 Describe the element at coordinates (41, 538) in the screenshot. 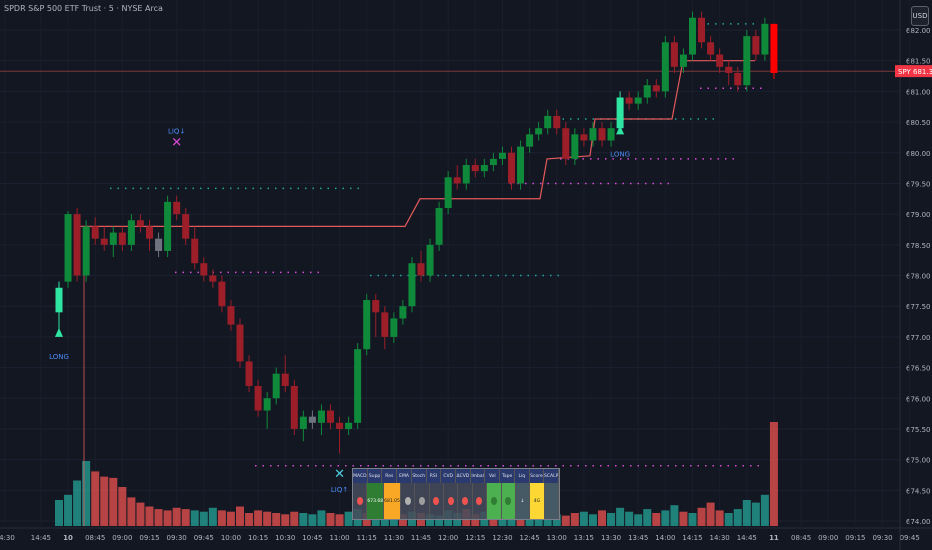

I see `x-tick-label: 14:45` at that location.